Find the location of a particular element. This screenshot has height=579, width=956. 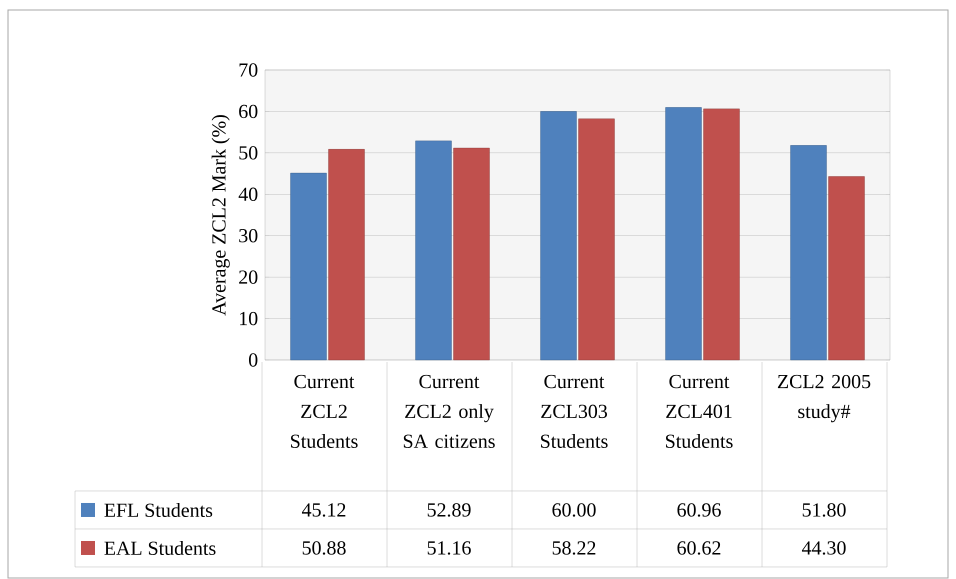

x-tick-label: Current ZCL303 Students is located at coordinates (574, 411).